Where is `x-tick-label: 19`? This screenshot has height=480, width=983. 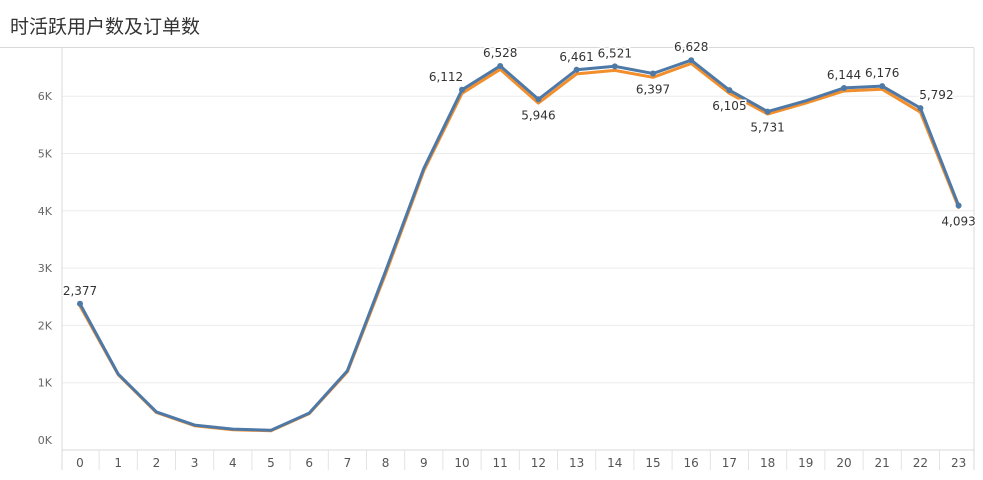
x-tick-label: 19 is located at coordinates (805, 463).